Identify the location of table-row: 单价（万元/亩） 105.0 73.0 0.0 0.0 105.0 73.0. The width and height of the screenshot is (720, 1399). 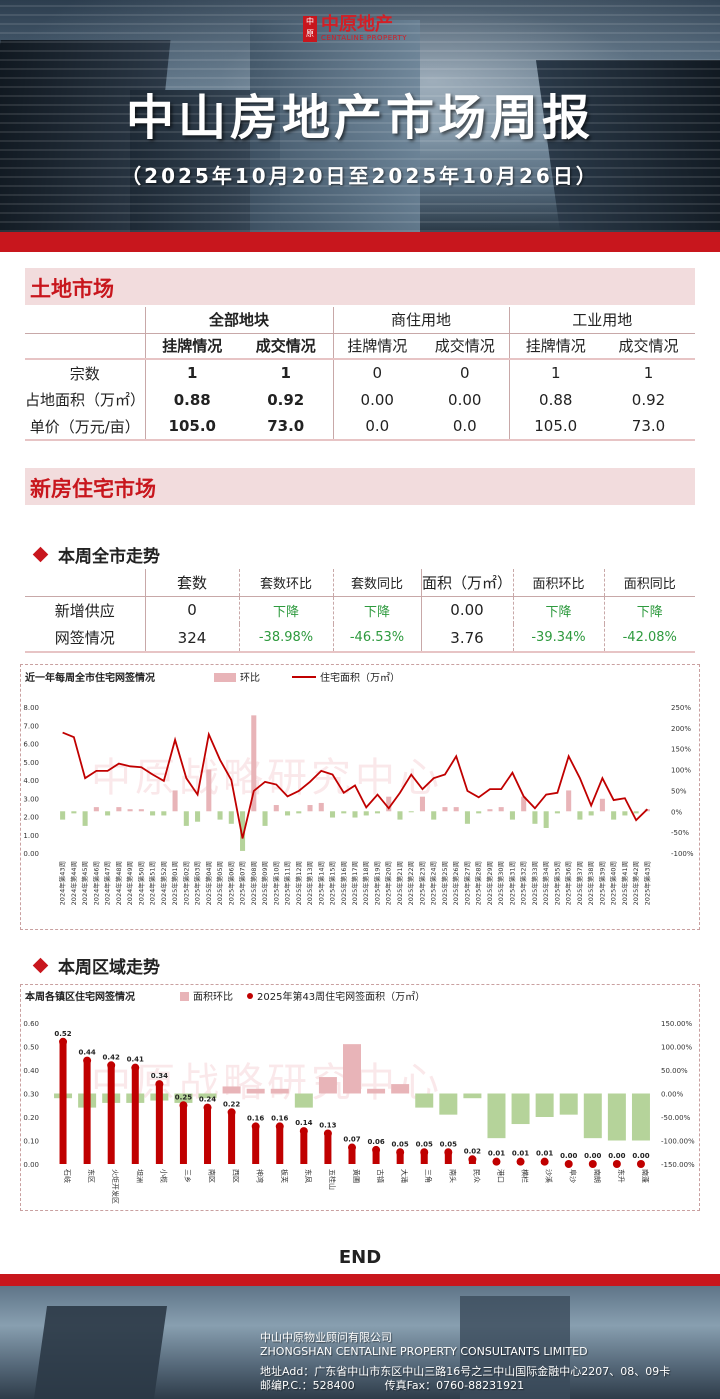
(360, 427).